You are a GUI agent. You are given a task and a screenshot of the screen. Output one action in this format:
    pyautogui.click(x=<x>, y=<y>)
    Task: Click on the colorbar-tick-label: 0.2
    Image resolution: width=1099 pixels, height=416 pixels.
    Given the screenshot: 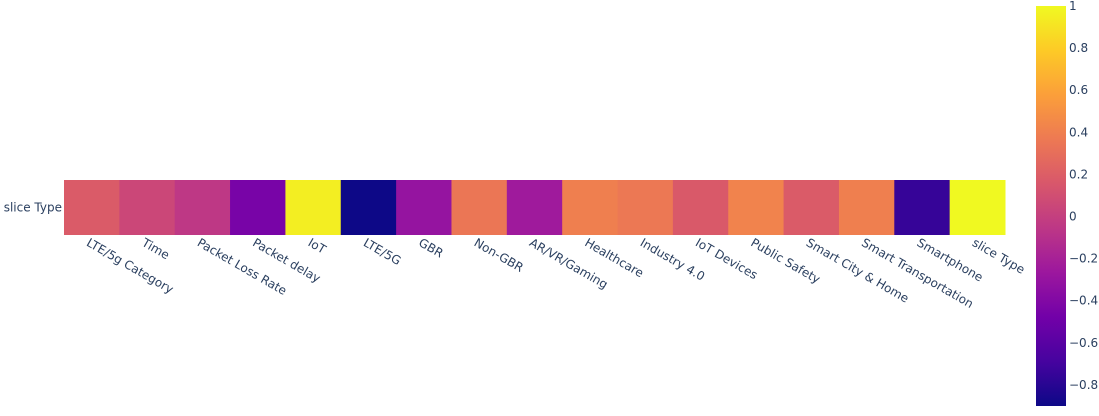 What is the action you would take?
    pyautogui.click(x=1078, y=174)
    